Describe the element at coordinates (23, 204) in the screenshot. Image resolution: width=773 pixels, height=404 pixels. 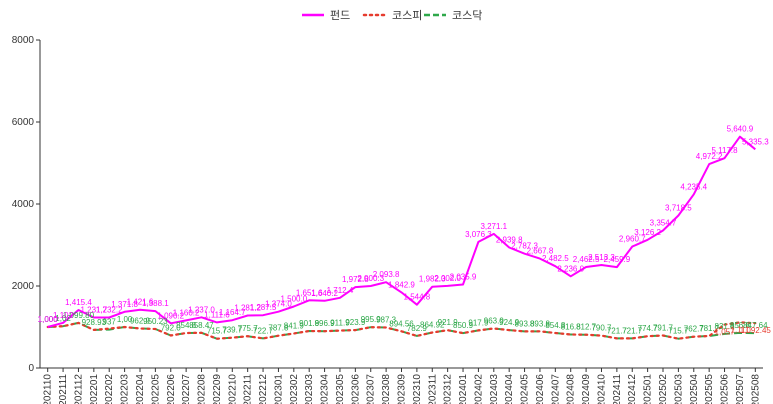
I see `y-tick-label: 4000` at that location.